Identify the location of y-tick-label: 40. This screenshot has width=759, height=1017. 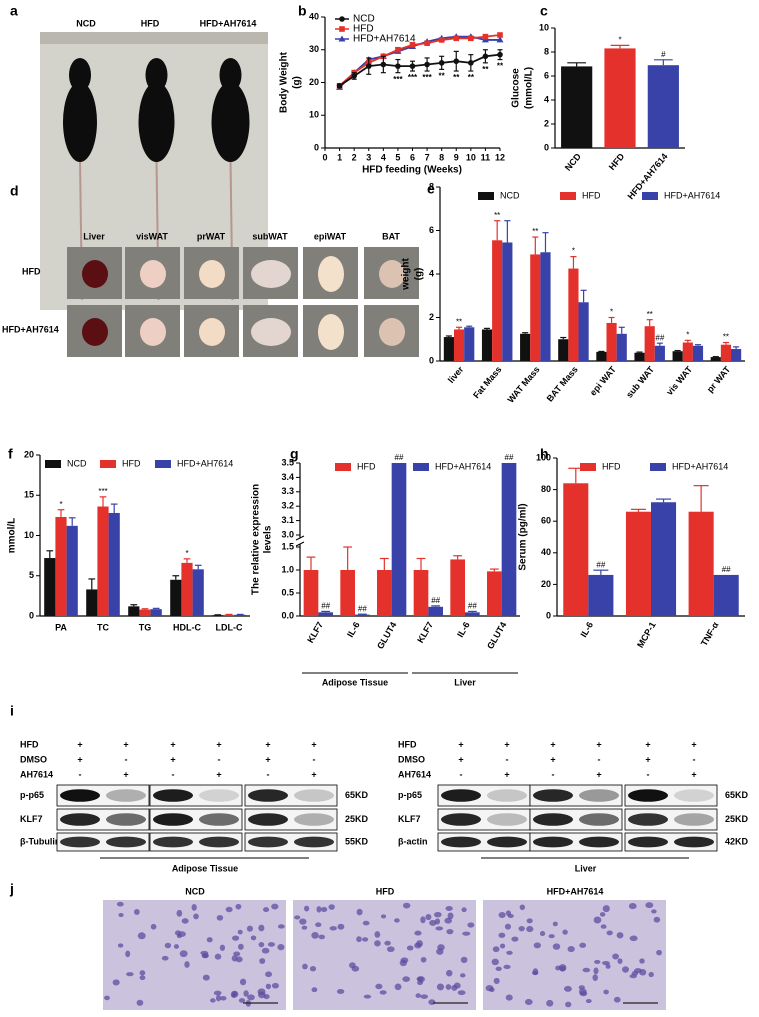
(546, 552).